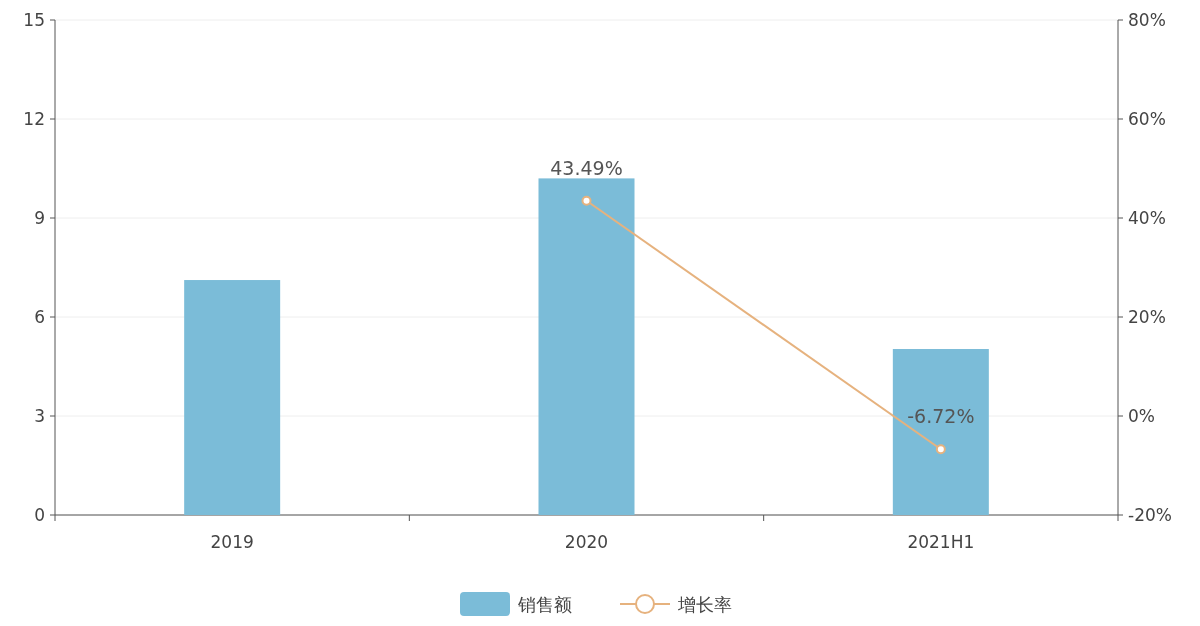 The image size is (1200, 626). I want to click on y-tick-label: 0, so click(39, 515).